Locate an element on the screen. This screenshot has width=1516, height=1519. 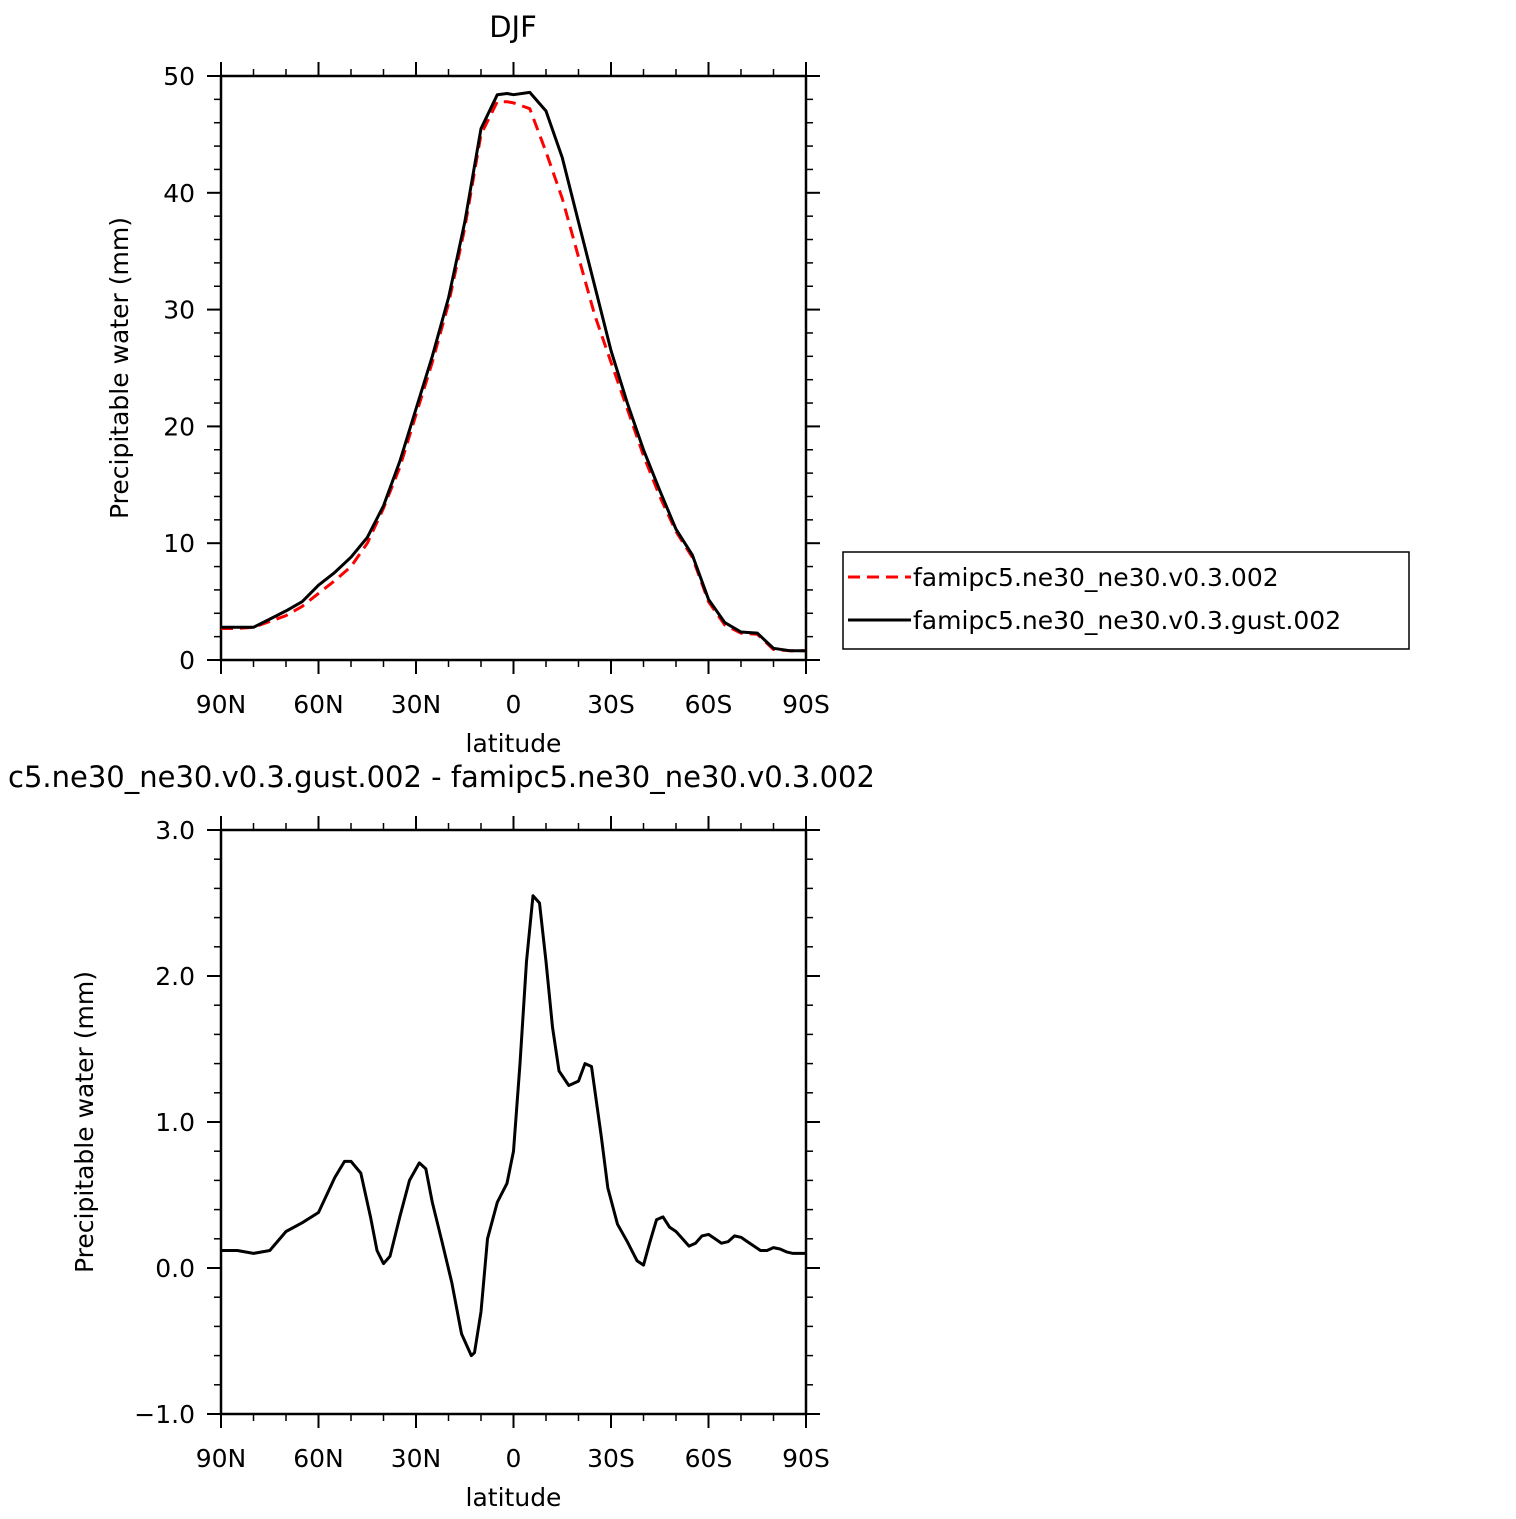
chart1-y-tick-label: 10 is located at coordinates (179, 543).